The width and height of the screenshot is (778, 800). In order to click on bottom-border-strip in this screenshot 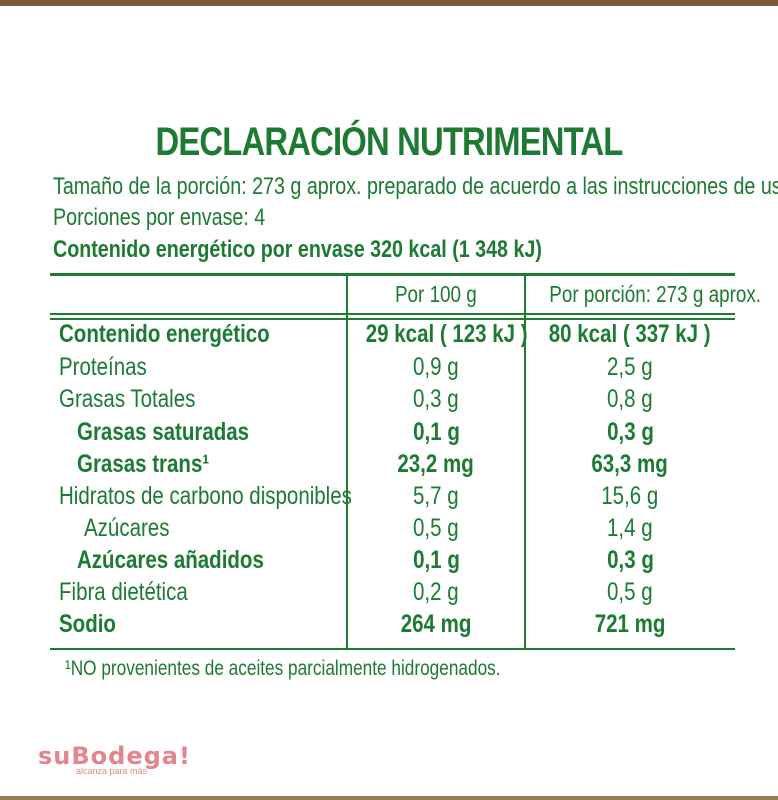, I will do `click(389, 798)`.